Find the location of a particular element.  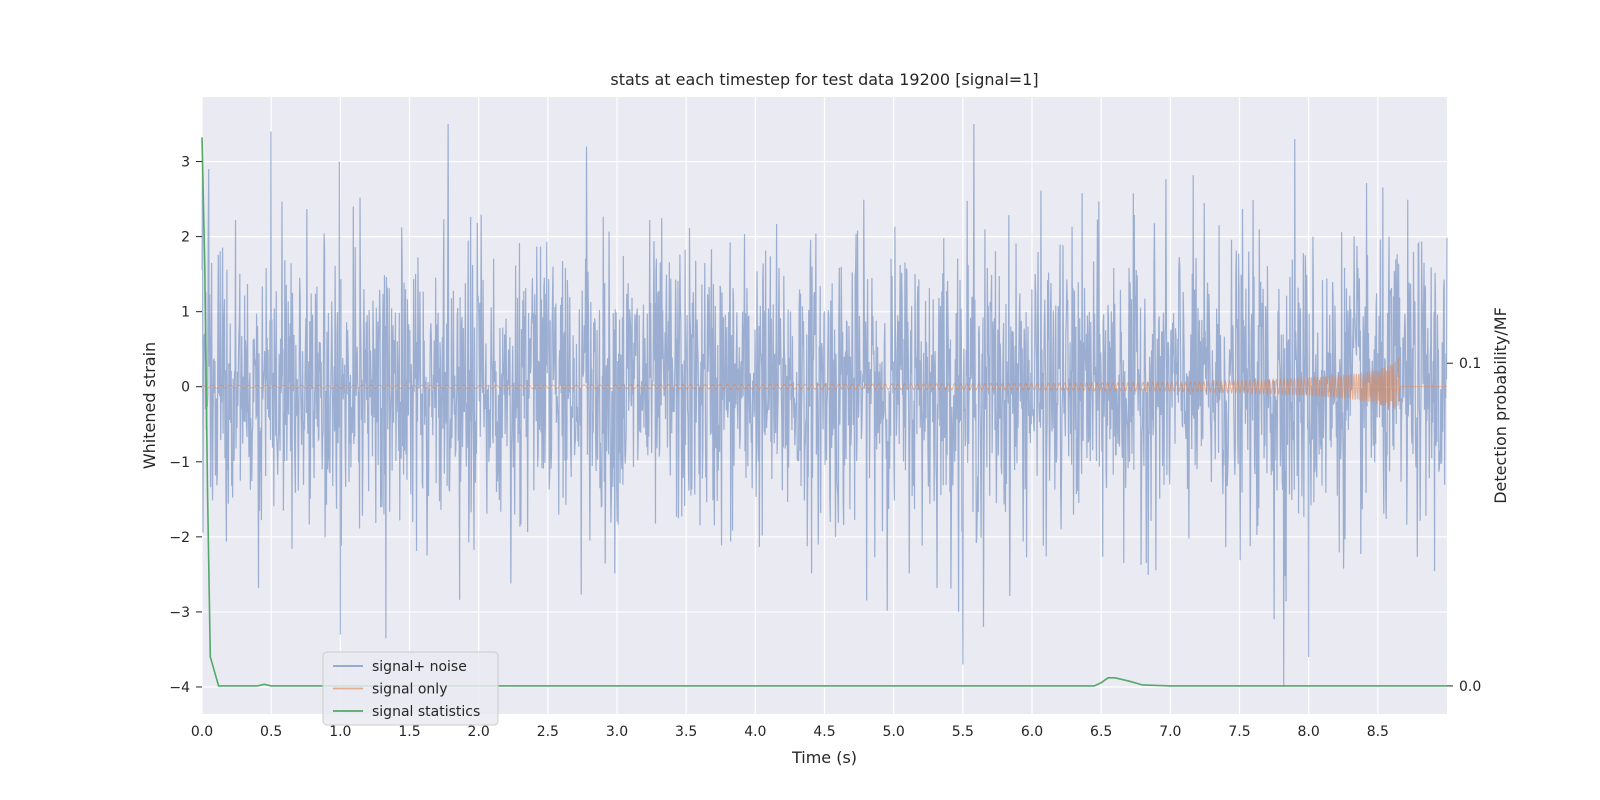

x-tick-label-13: 6.5 is located at coordinates (1101, 732).